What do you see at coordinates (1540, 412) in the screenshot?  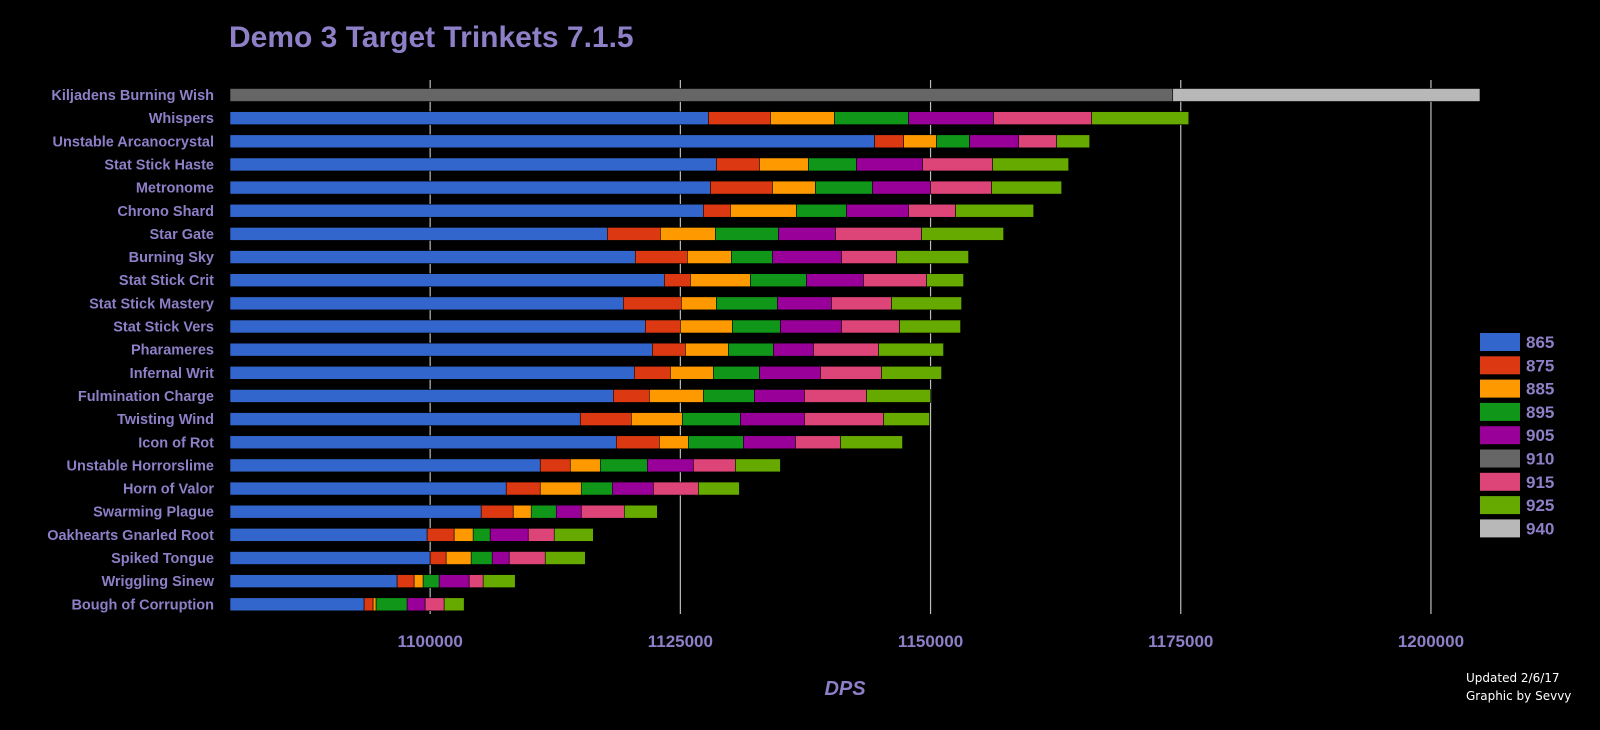 I see `legend-label: 895` at bounding box center [1540, 412].